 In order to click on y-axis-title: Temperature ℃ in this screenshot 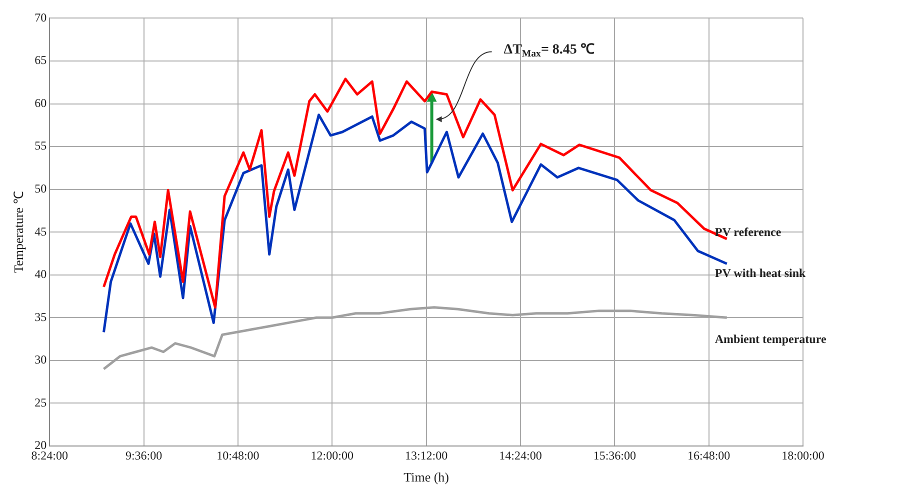, I will do `click(18, 232)`.